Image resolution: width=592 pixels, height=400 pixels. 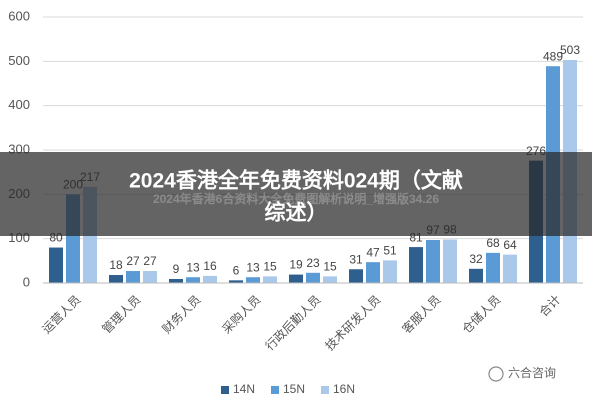 I want to click on data-label: 68, so click(x=493, y=243).